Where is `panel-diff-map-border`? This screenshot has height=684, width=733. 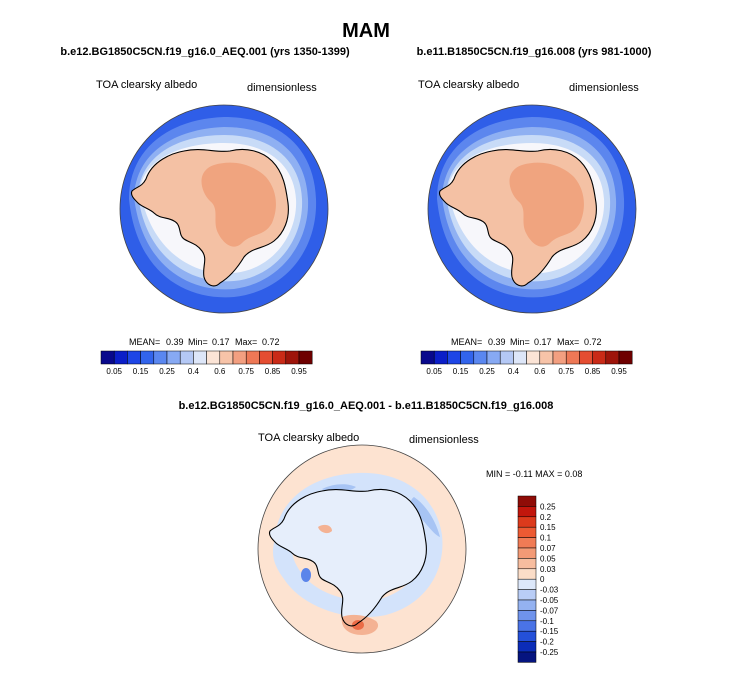
panel-diff-map-border is located at coordinates (362, 549).